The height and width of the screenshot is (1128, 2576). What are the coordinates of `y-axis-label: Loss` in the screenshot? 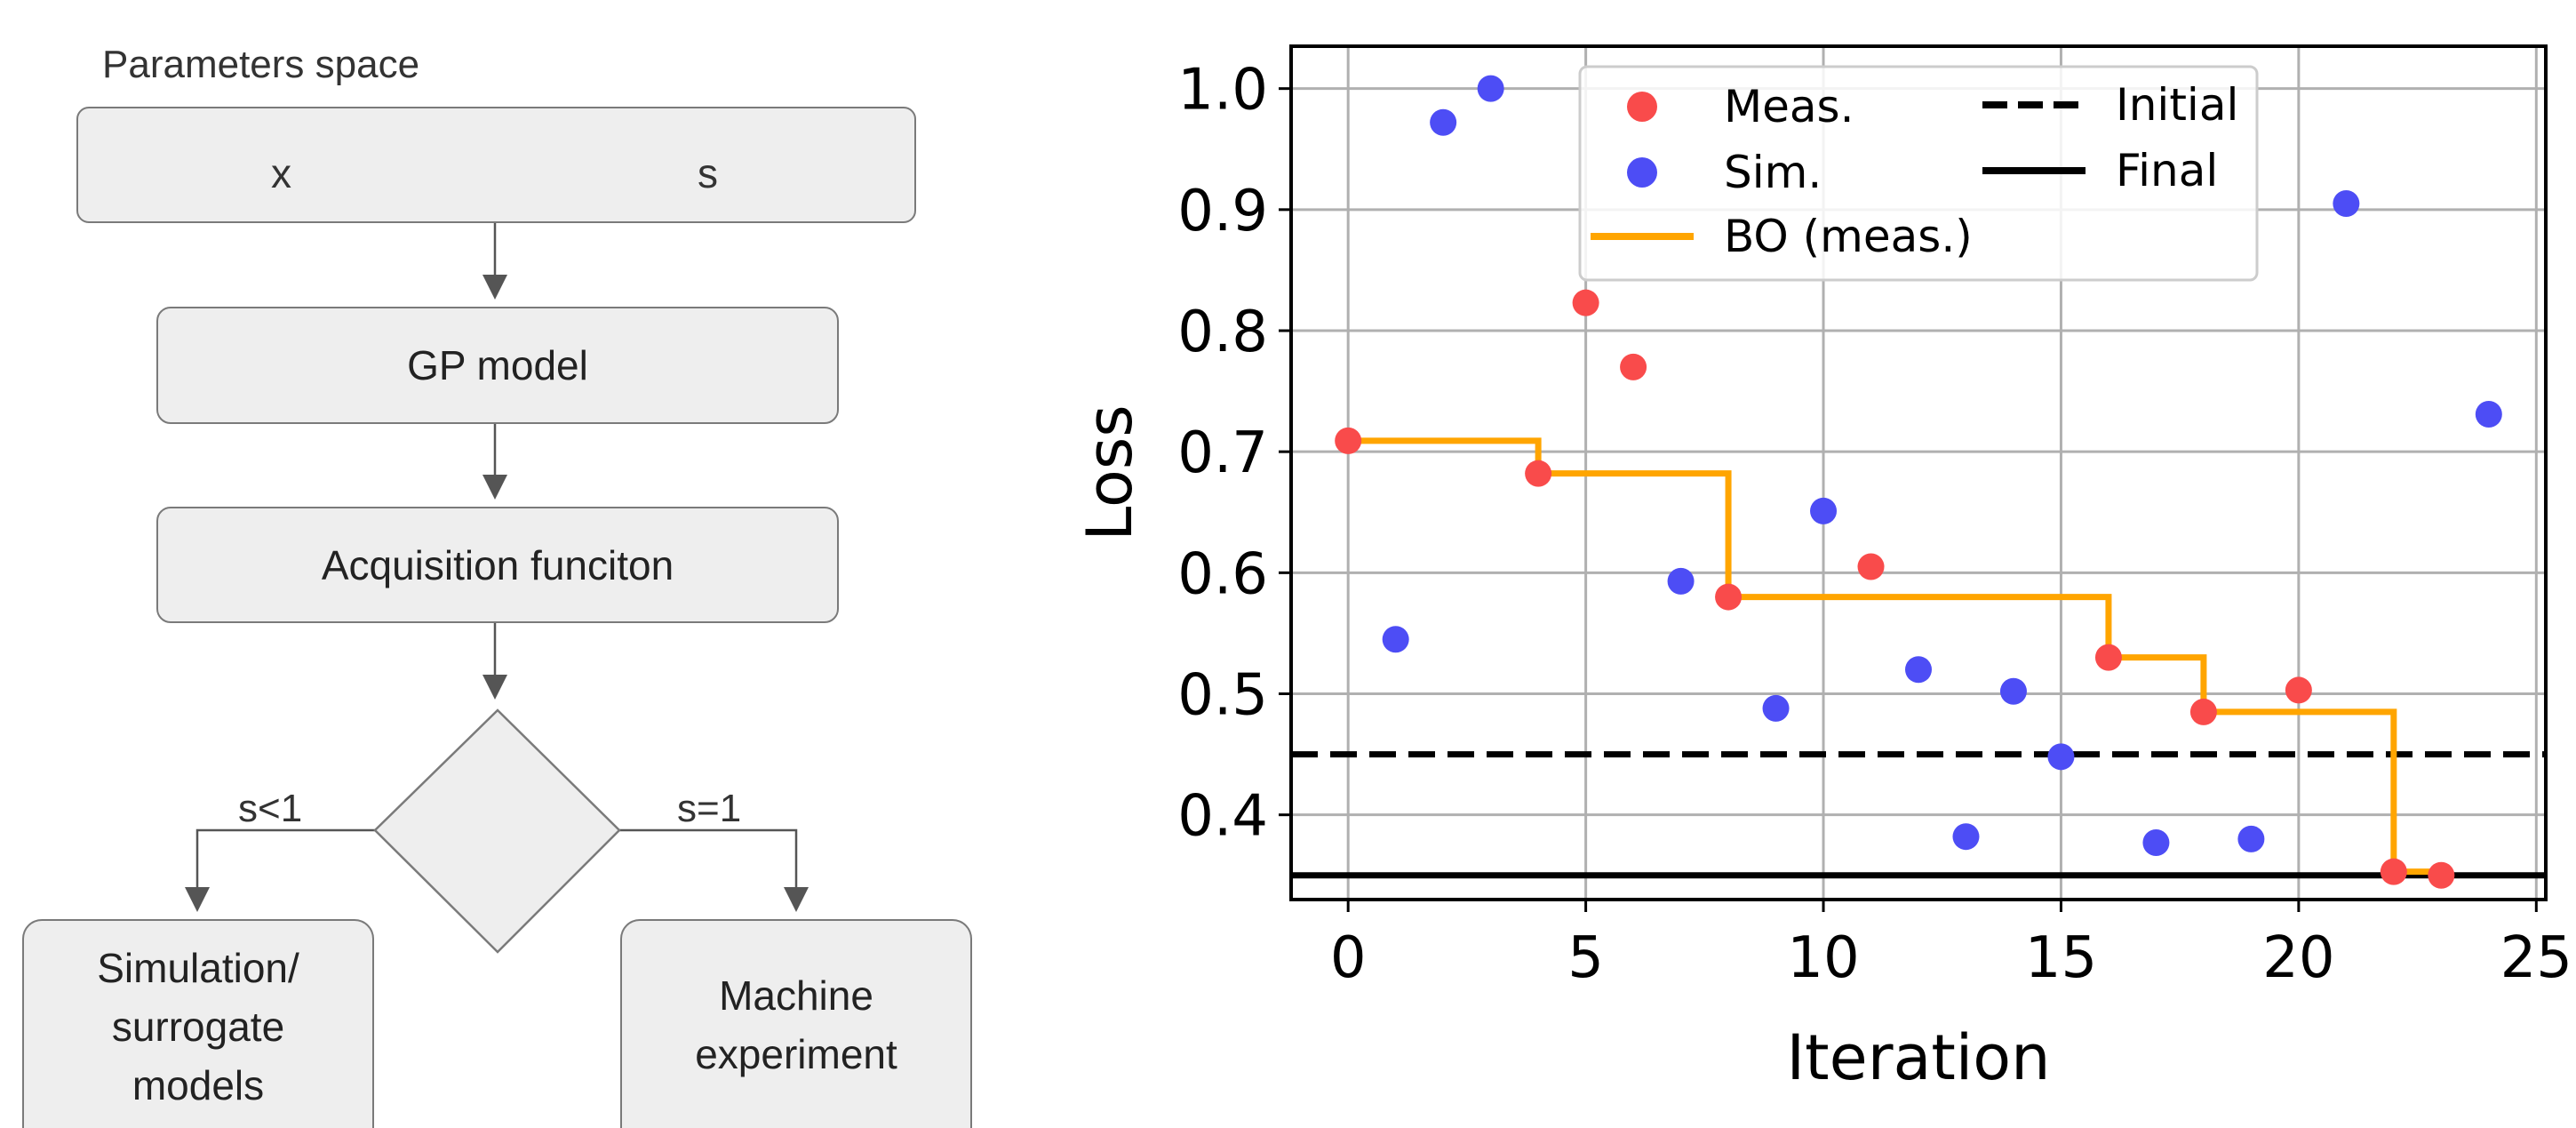 It's located at (1109, 472).